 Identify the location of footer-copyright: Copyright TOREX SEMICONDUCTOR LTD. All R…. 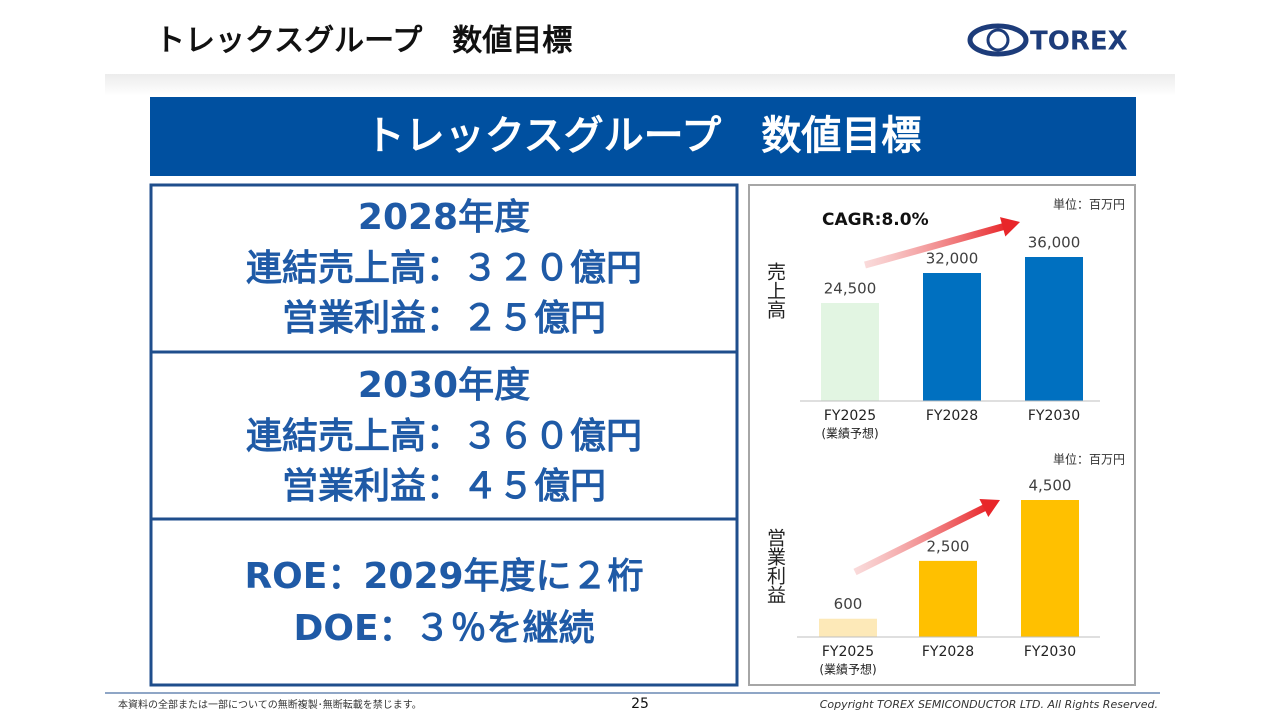
(989, 704).